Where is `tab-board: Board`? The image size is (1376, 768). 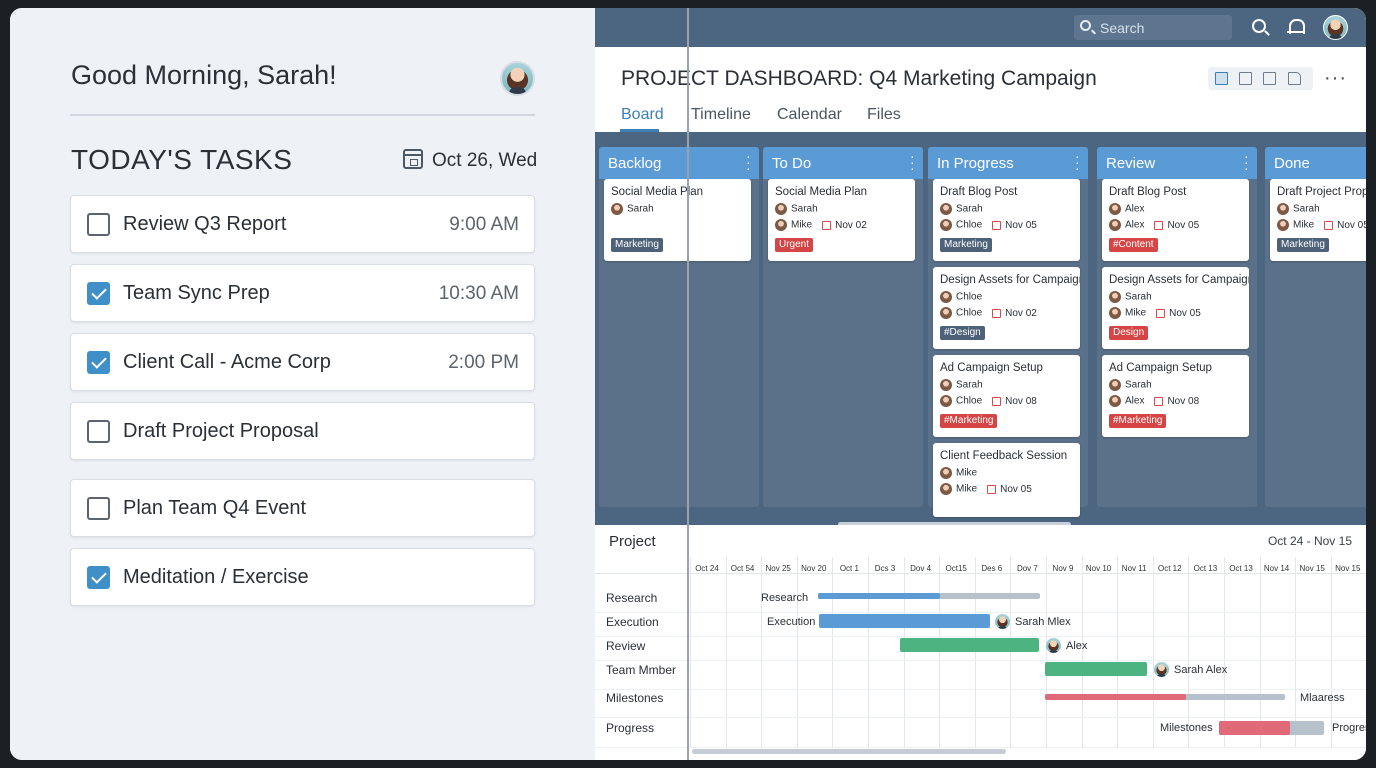
tab-board: Board is located at coordinates (642, 114).